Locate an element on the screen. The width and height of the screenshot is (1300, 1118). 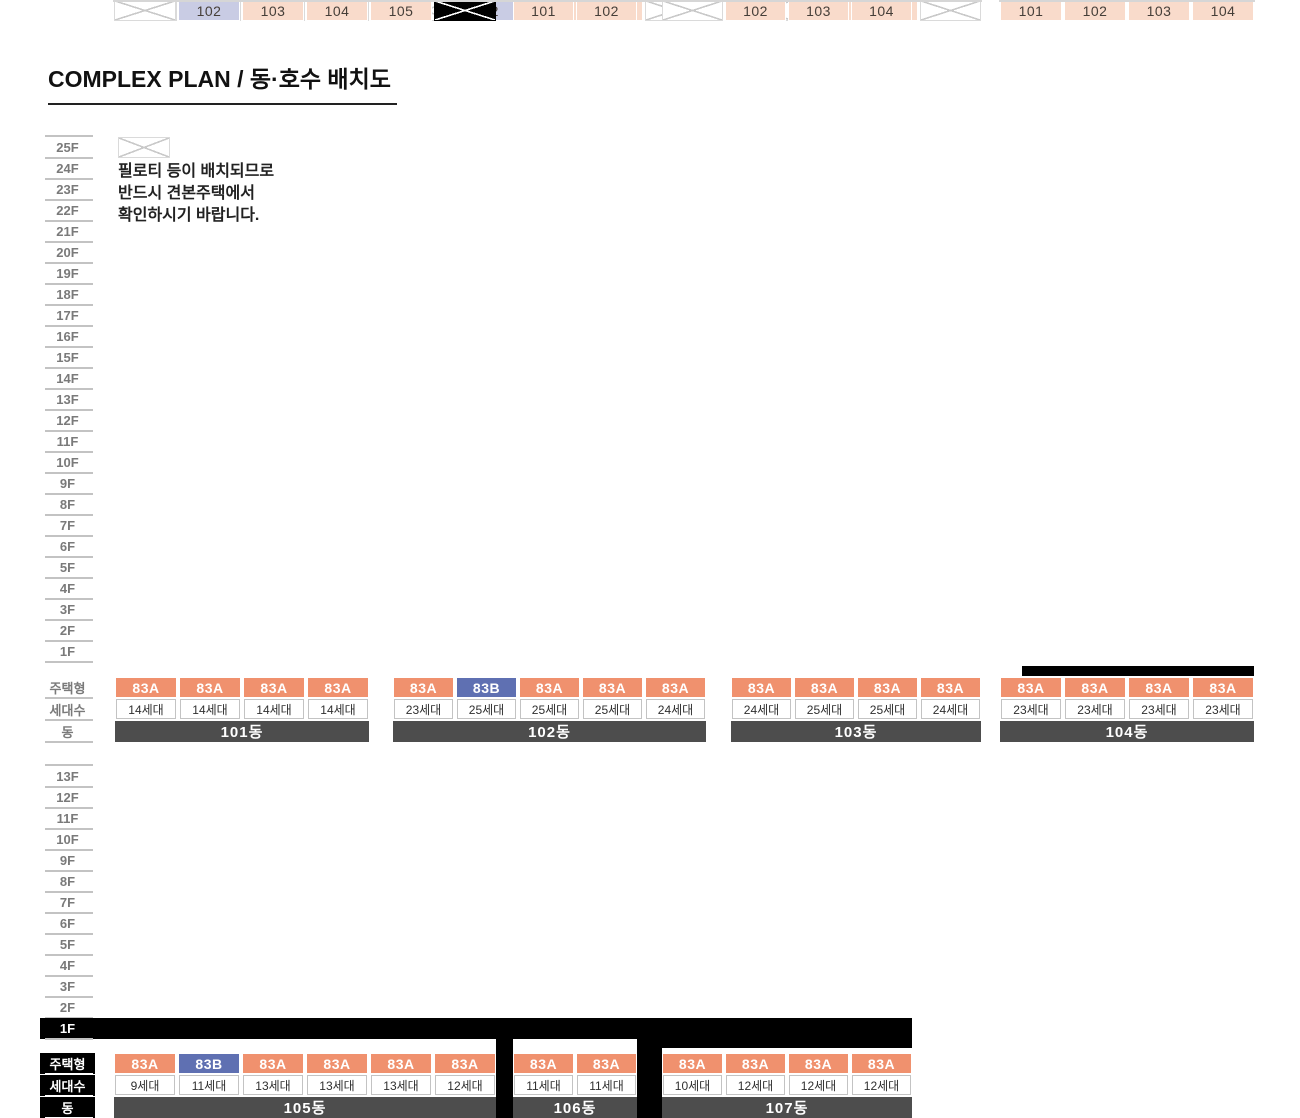
pilotis-marker-box is located at coordinates (144, 147).